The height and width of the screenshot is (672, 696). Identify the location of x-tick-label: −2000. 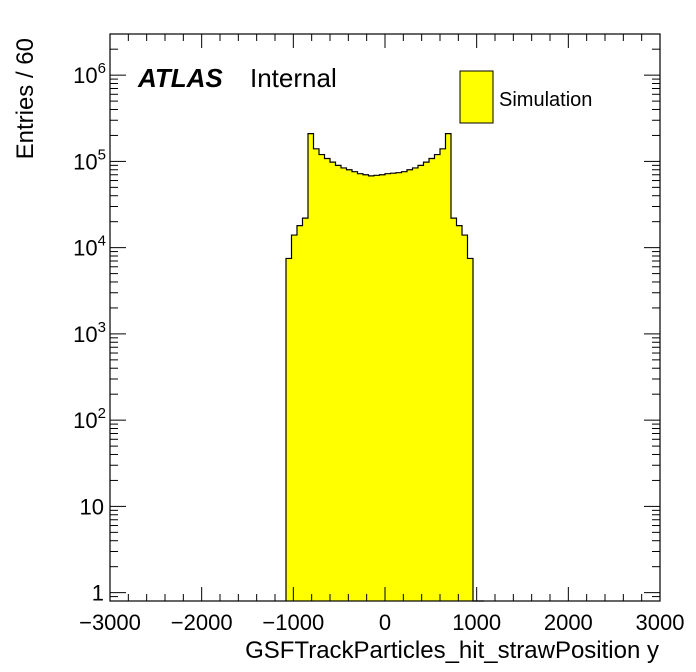
(202, 622).